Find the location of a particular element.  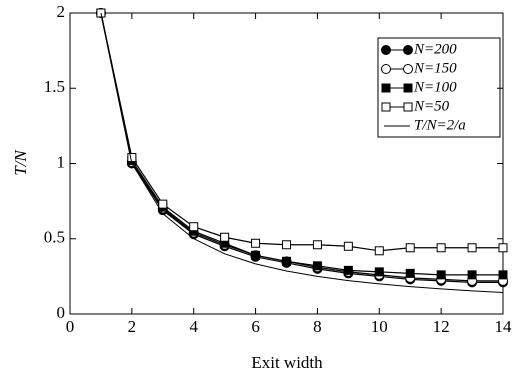

y-tick-label: 0.5 is located at coordinates (54, 237).